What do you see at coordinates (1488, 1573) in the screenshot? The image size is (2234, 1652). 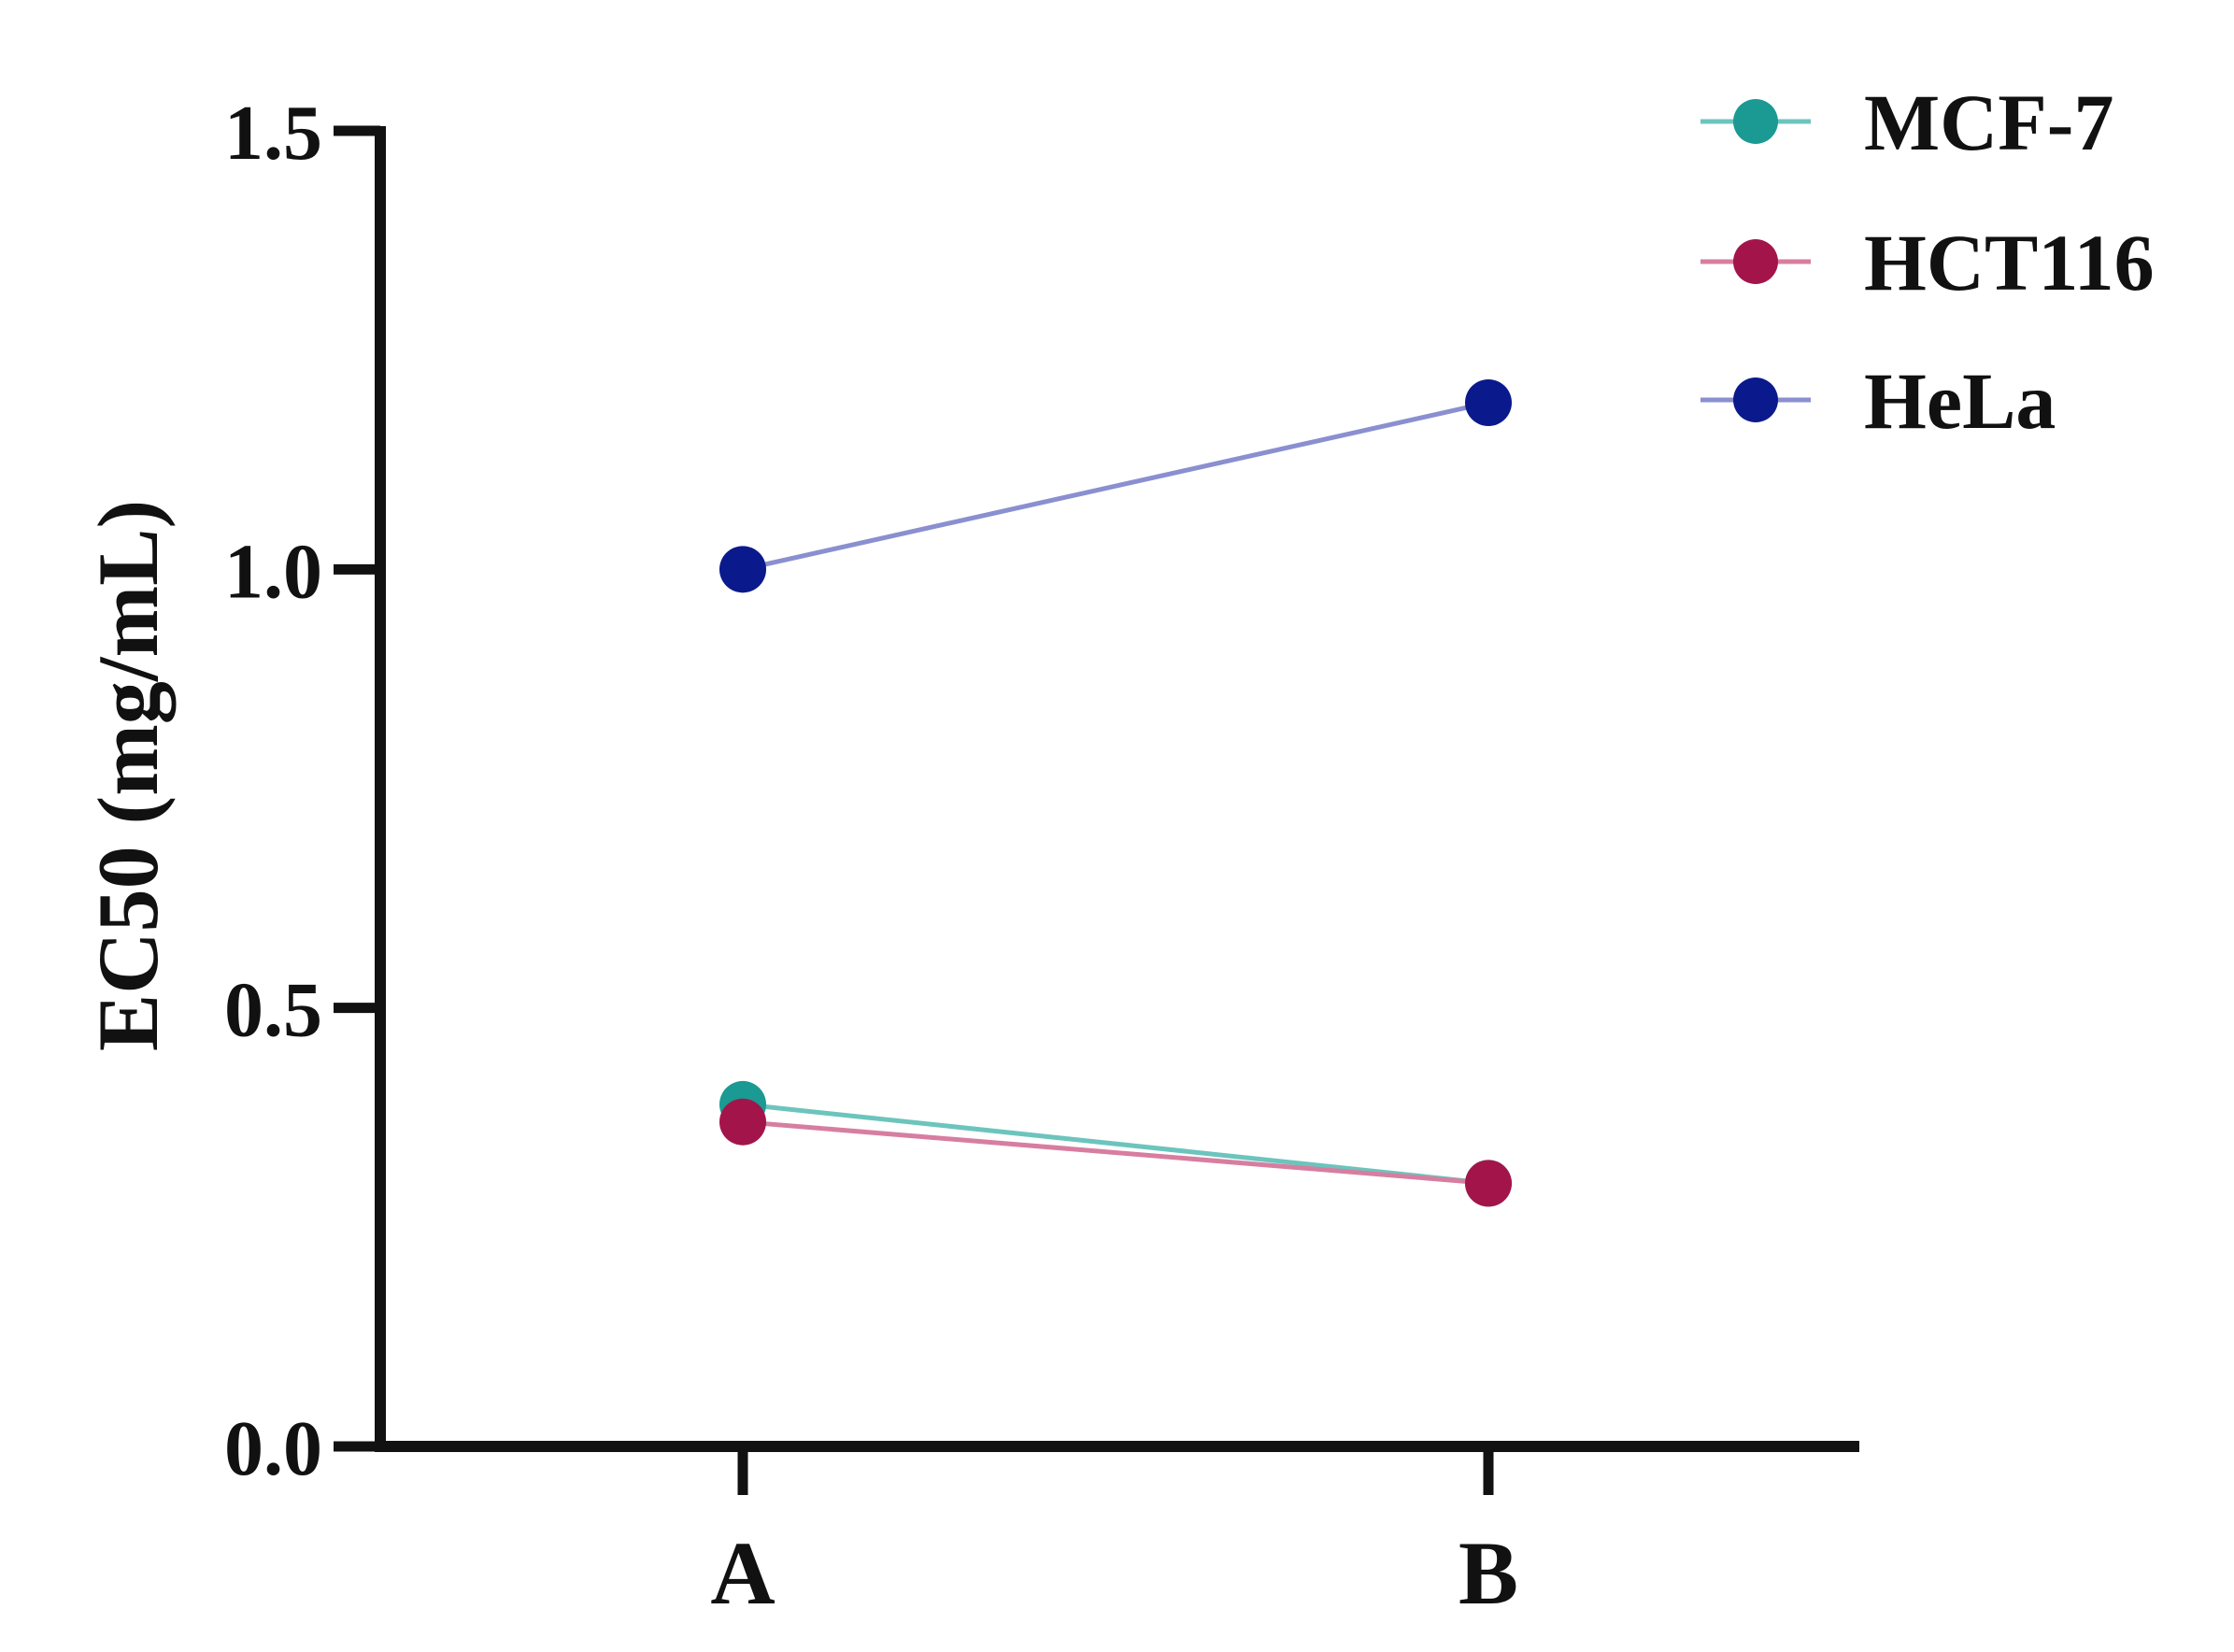 I see `x-tick-label: B` at bounding box center [1488, 1573].